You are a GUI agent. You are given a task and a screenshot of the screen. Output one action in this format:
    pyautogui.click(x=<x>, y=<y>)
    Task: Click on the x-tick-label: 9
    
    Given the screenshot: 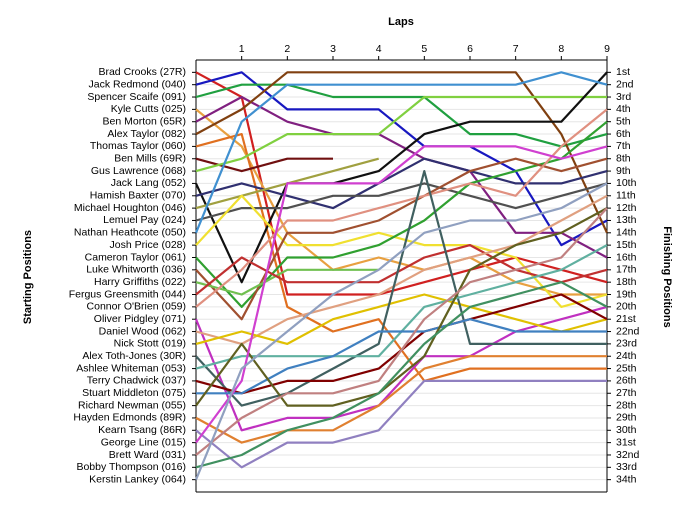 What is the action you would take?
    pyautogui.click(x=607, y=49)
    